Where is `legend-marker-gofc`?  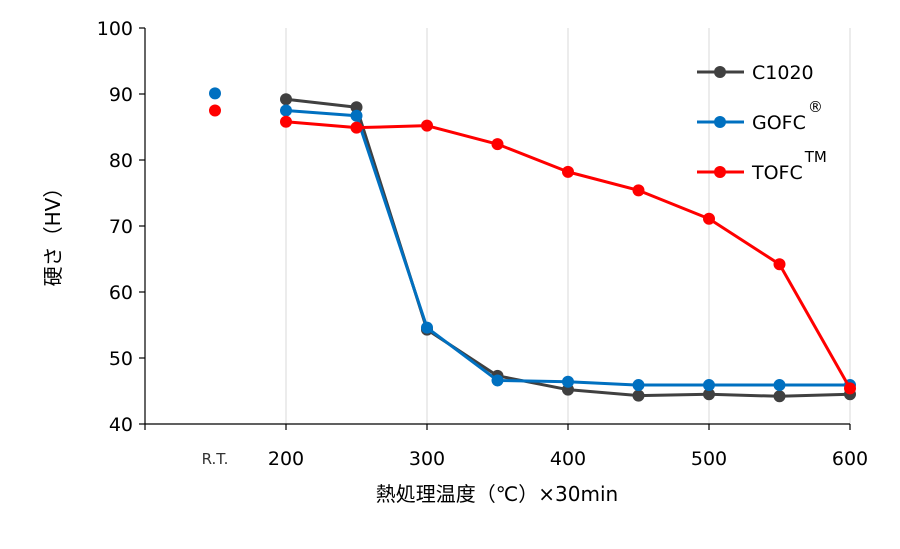
legend-marker-gofc is located at coordinates (720, 122).